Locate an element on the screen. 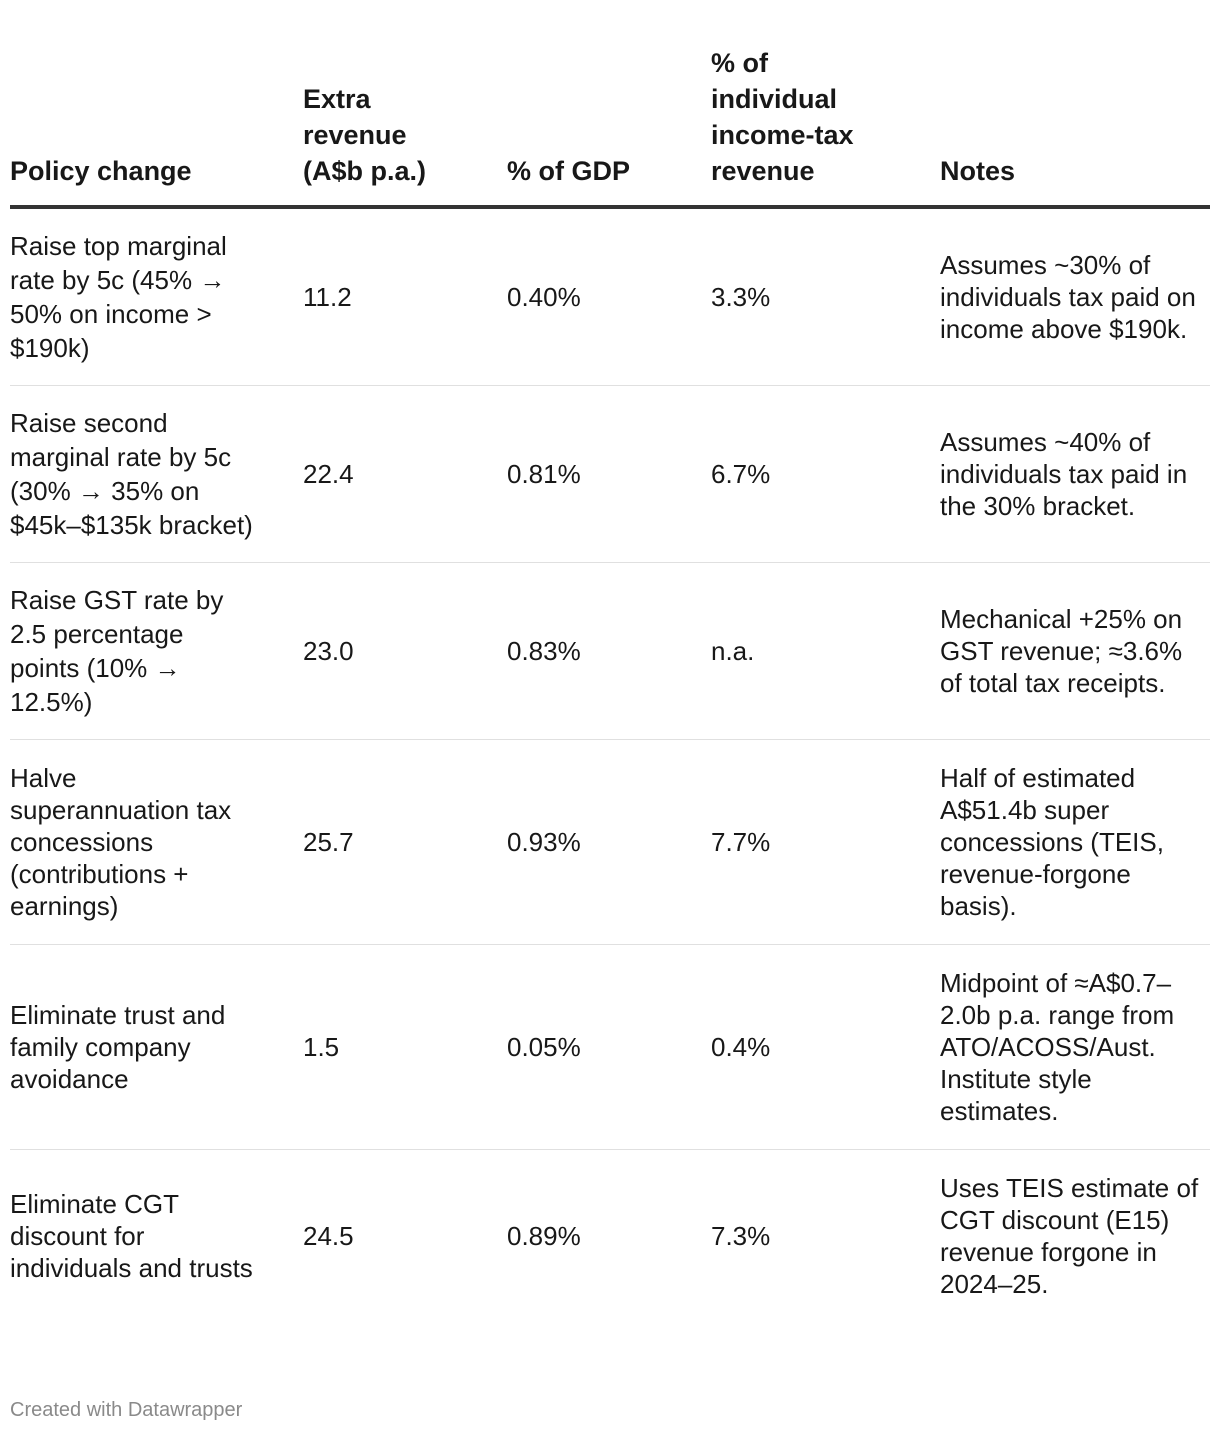 This screenshot has height=1434, width=1220. header-pct-income-tax: % of individual income-tax revenue is located at coordinates (825, 124).